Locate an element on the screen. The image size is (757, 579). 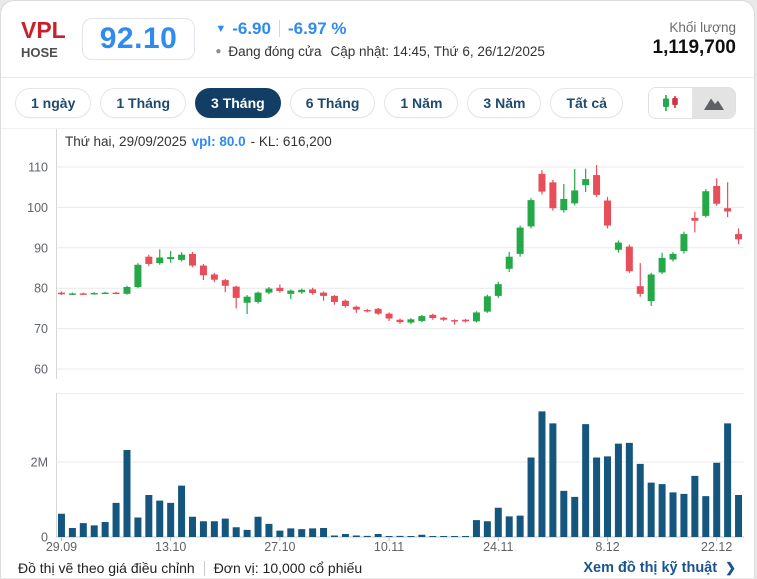
tooltip-volume: - KL: 616,200 is located at coordinates (291, 141).